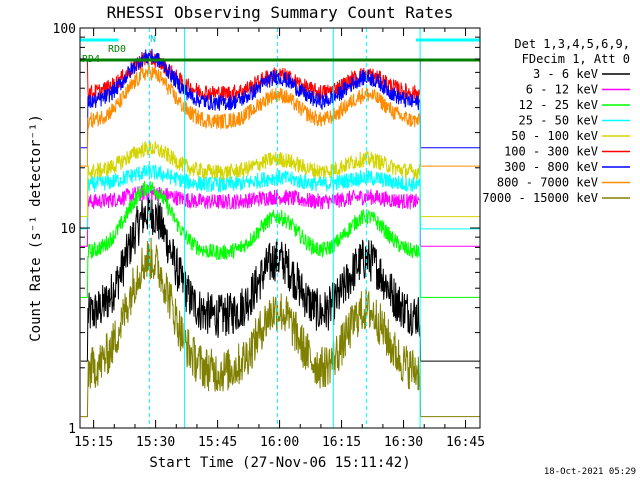  What do you see at coordinates (465, 442) in the screenshot?
I see `x-tick-label: 16:45` at bounding box center [465, 442].